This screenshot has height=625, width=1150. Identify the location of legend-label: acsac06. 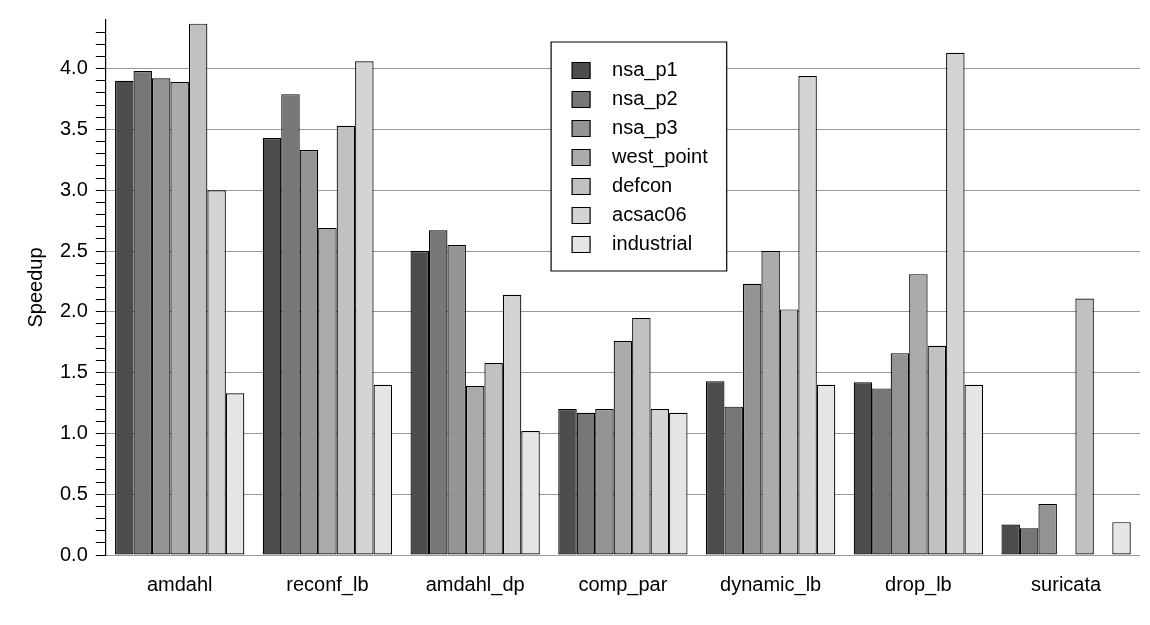
(649, 214).